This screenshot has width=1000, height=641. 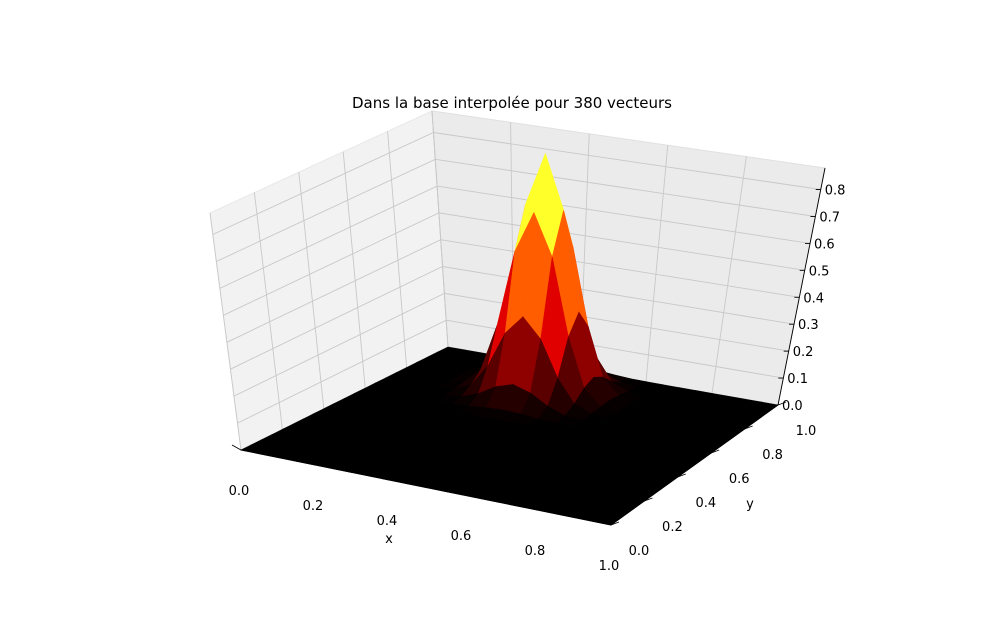 I want to click on x-axis-label: x, so click(x=389, y=539).